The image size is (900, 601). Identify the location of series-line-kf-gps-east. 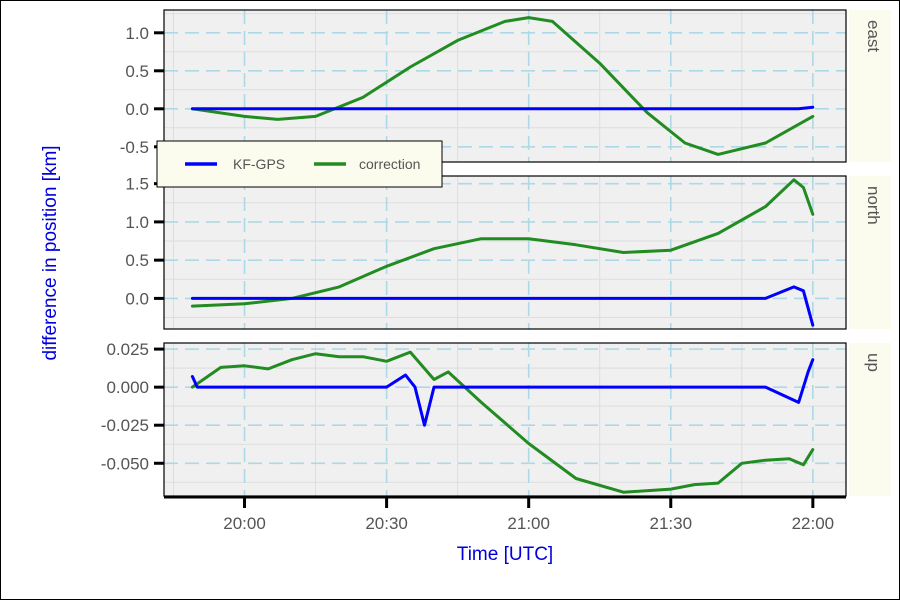
(502, 108).